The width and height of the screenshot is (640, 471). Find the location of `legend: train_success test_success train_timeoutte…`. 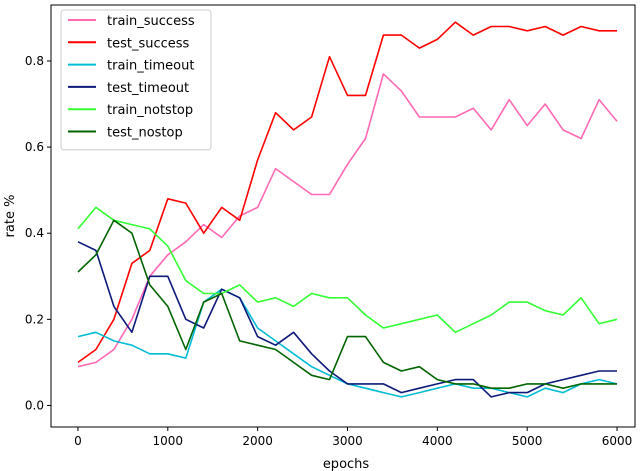

legend: train_success test_success train_timeoutte… is located at coordinates (136, 80).